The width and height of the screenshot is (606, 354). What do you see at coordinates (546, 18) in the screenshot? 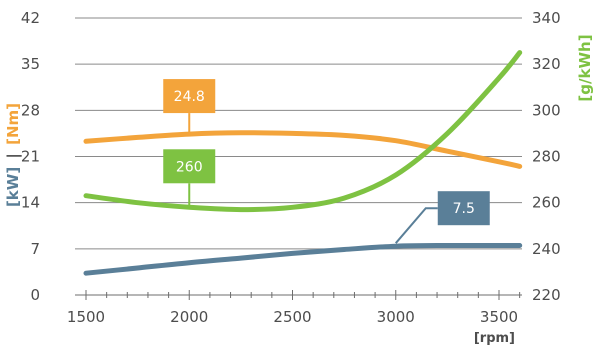
I see `right-tick-label: 340` at bounding box center [546, 18].